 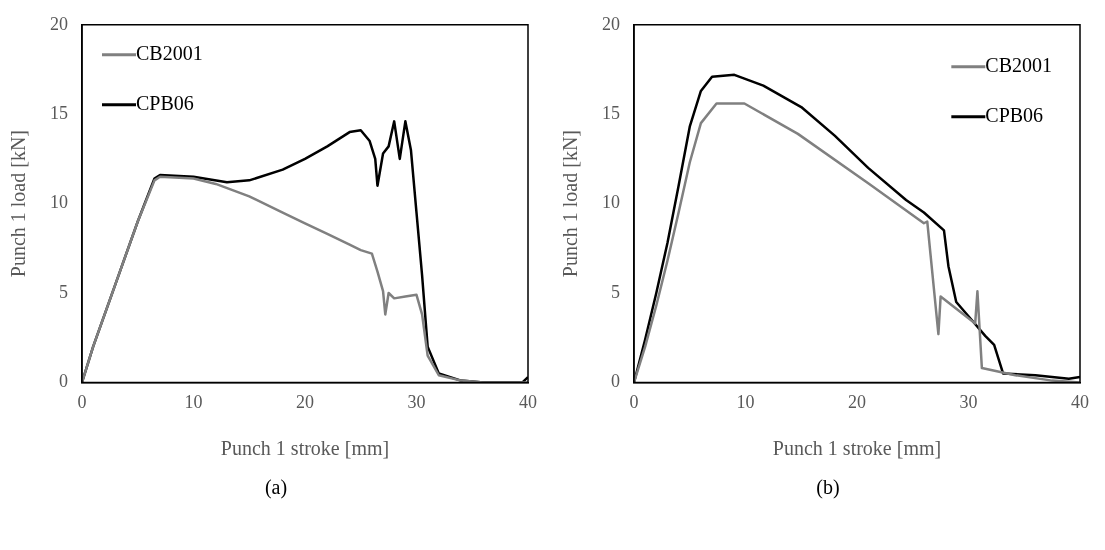 I want to click on text: (b), so click(x=828, y=487).